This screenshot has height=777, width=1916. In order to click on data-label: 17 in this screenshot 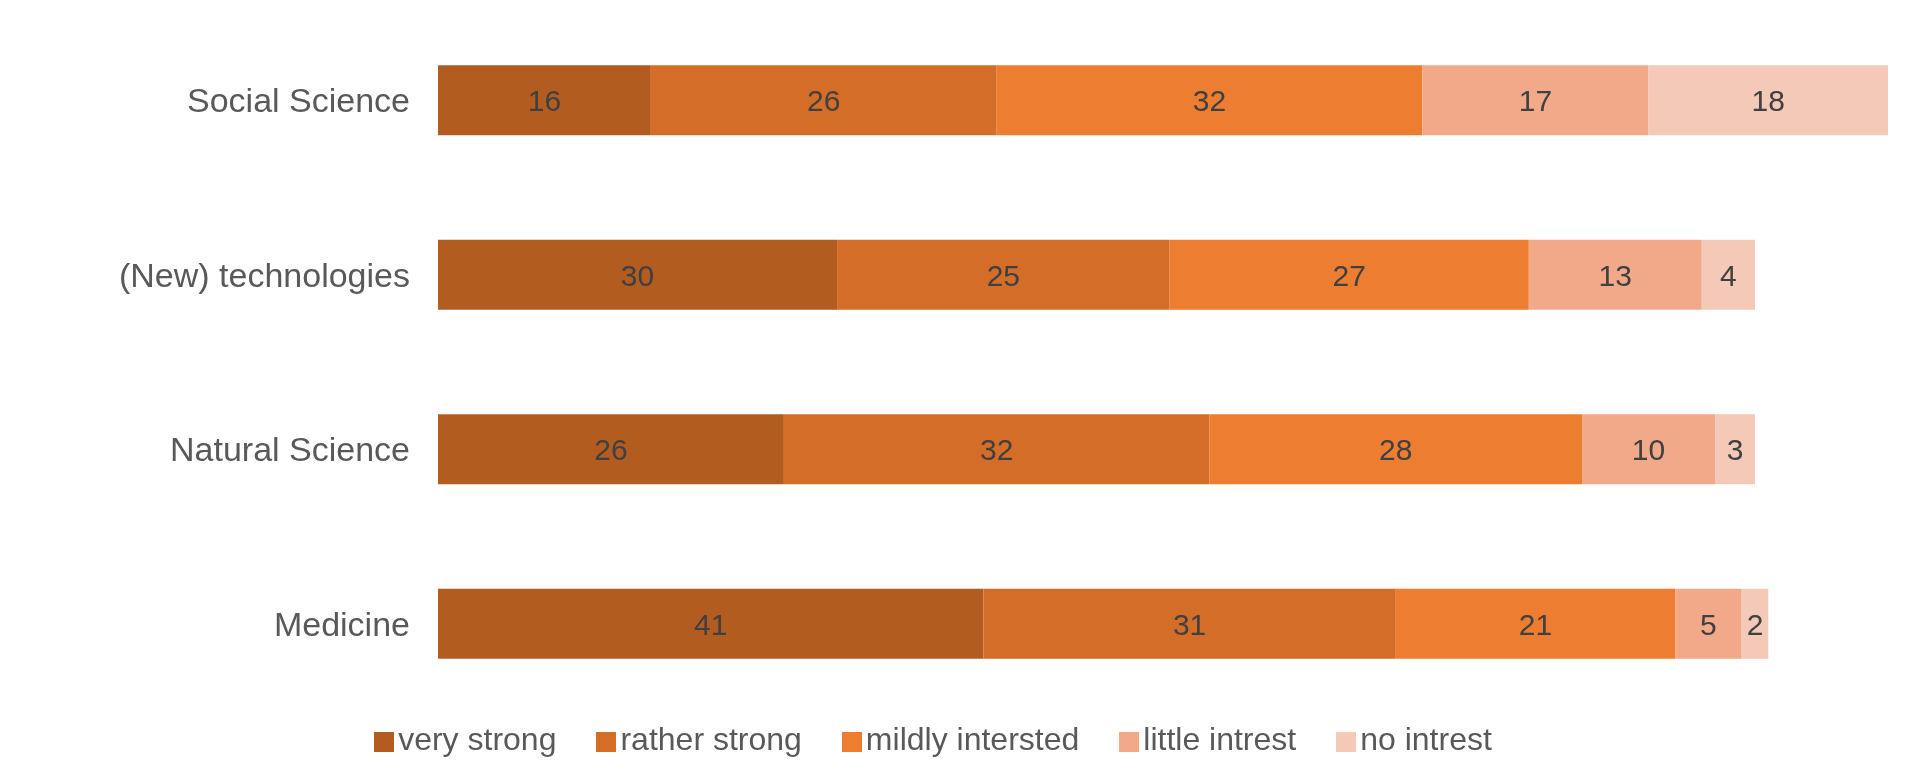, I will do `click(1535, 100)`.